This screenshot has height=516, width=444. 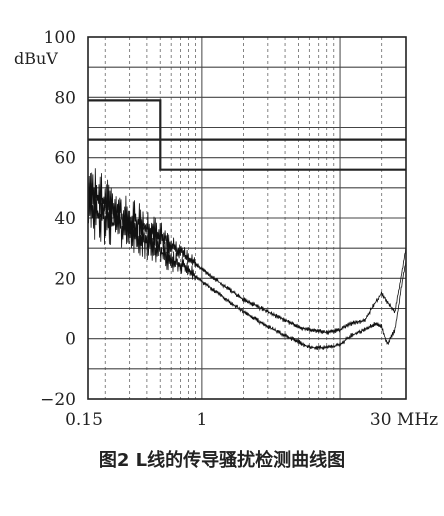 What do you see at coordinates (222, 460) in the screenshot?
I see `figure-caption: 图2 L线的传导骚扰检测曲线图` at bounding box center [222, 460].